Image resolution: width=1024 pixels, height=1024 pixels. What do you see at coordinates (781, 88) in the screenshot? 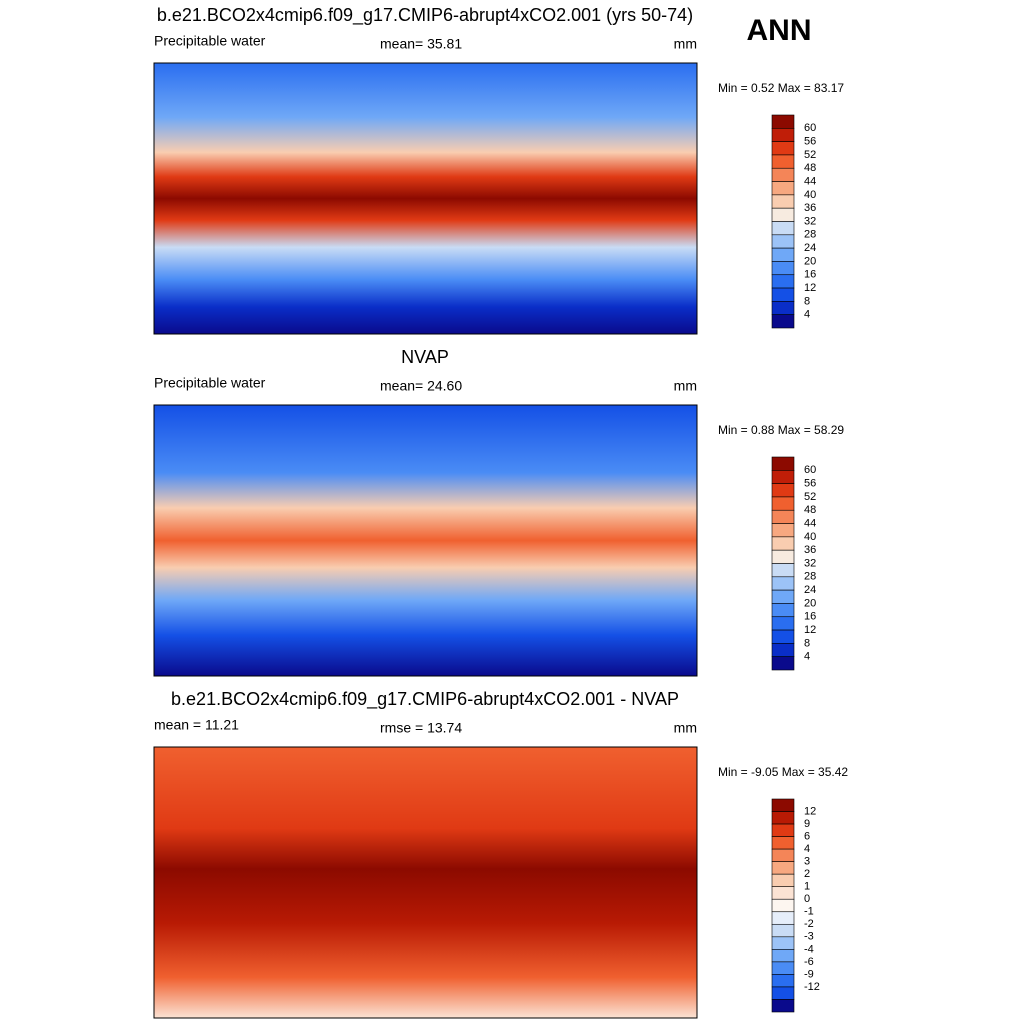
I see `min-max-label: Min = 0.52 Max = 83.17` at bounding box center [781, 88].